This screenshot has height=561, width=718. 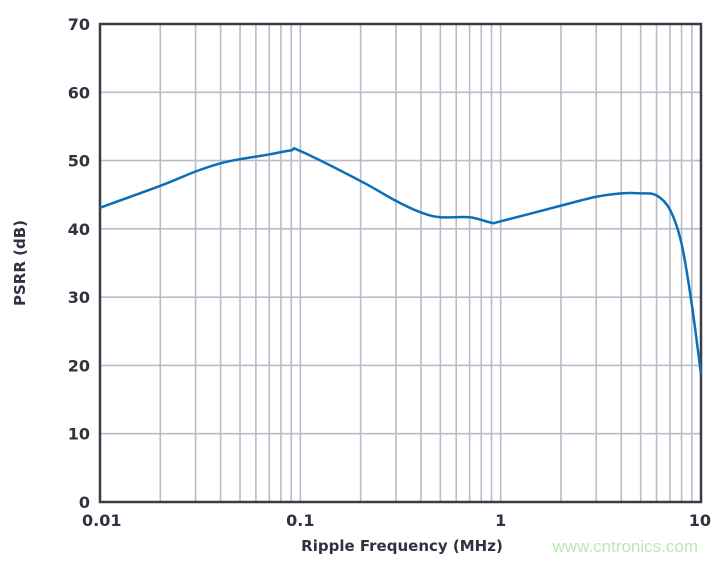 I want to click on watermark: www.cntronics.com, so click(x=625, y=546).